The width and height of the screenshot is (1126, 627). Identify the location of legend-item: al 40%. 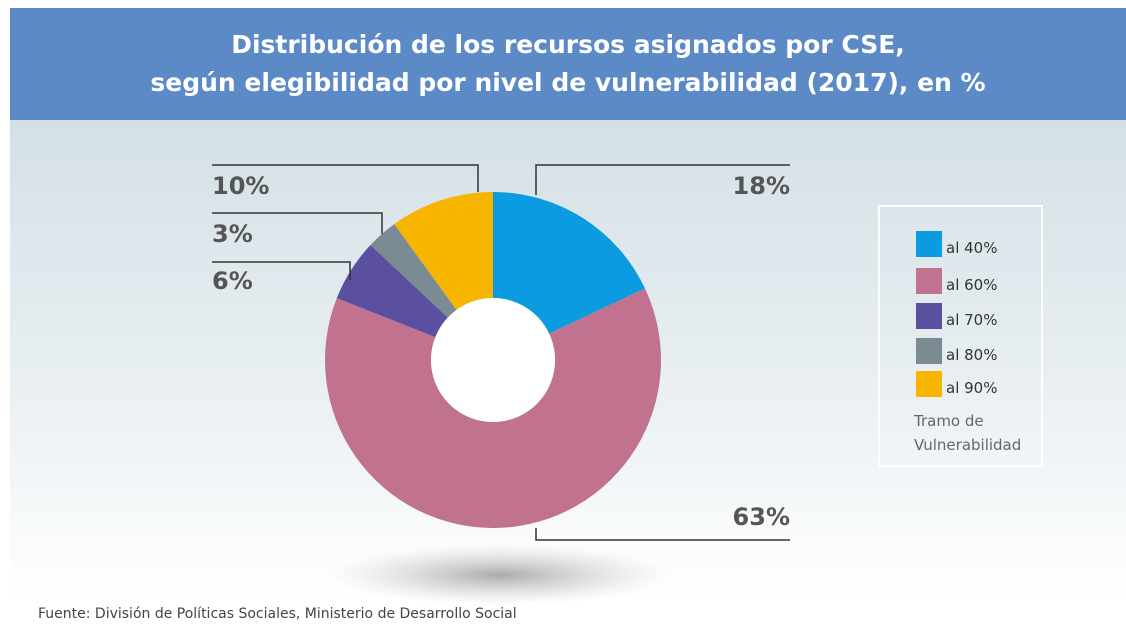
(956, 244).